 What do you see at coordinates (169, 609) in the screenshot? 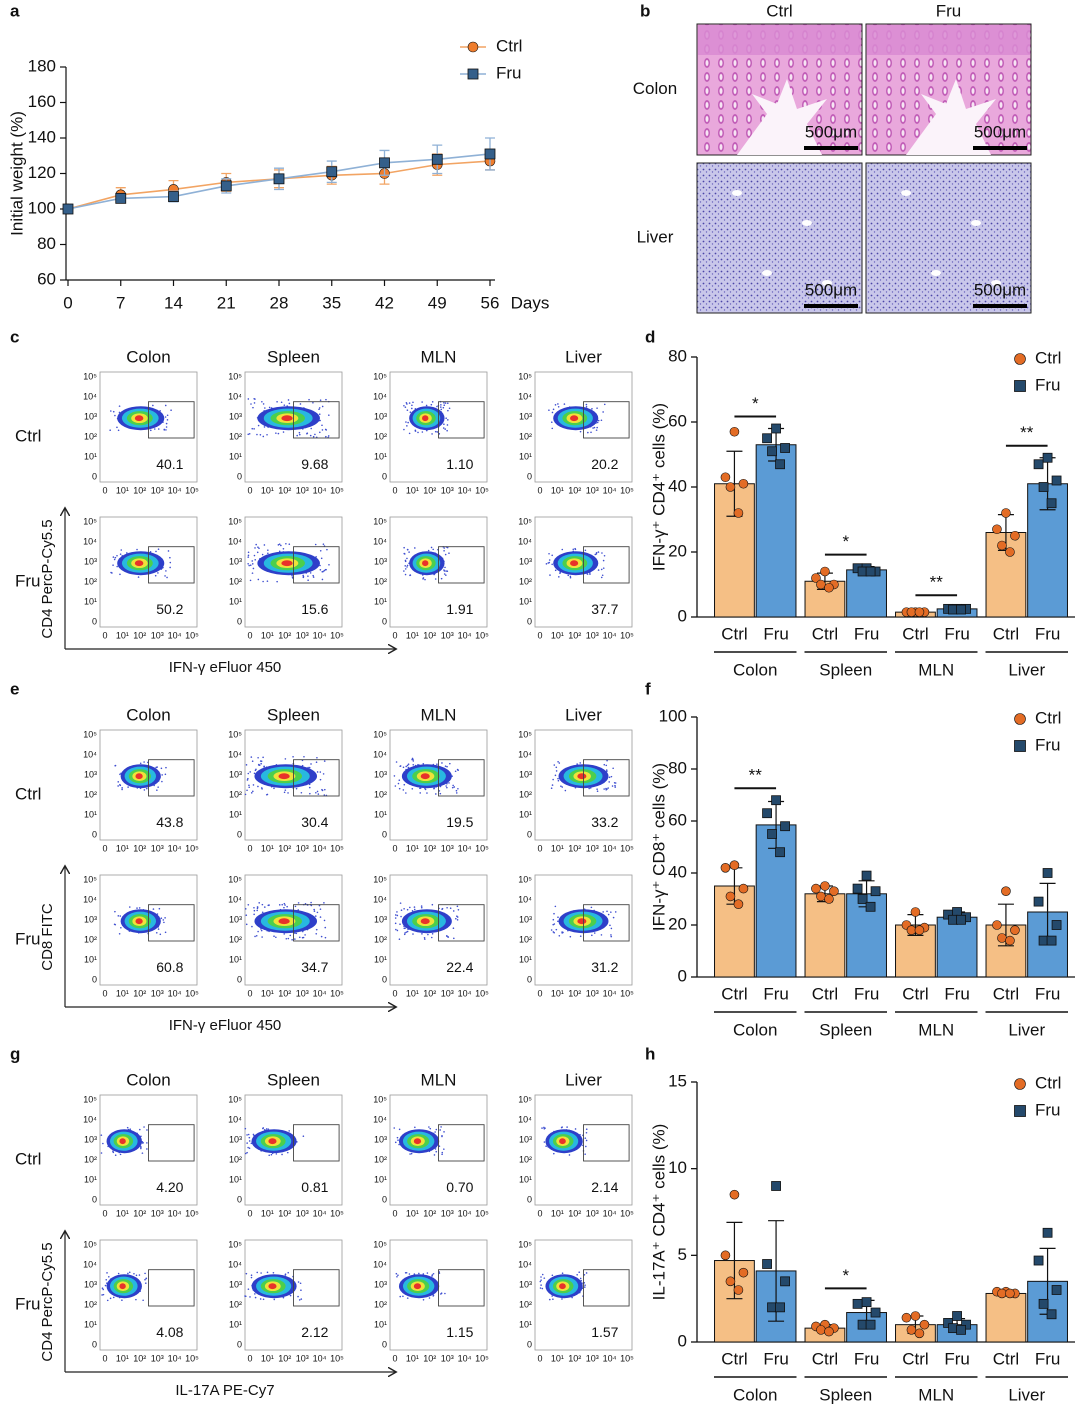
I see `gate-percentage: 50.2` at bounding box center [169, 609].